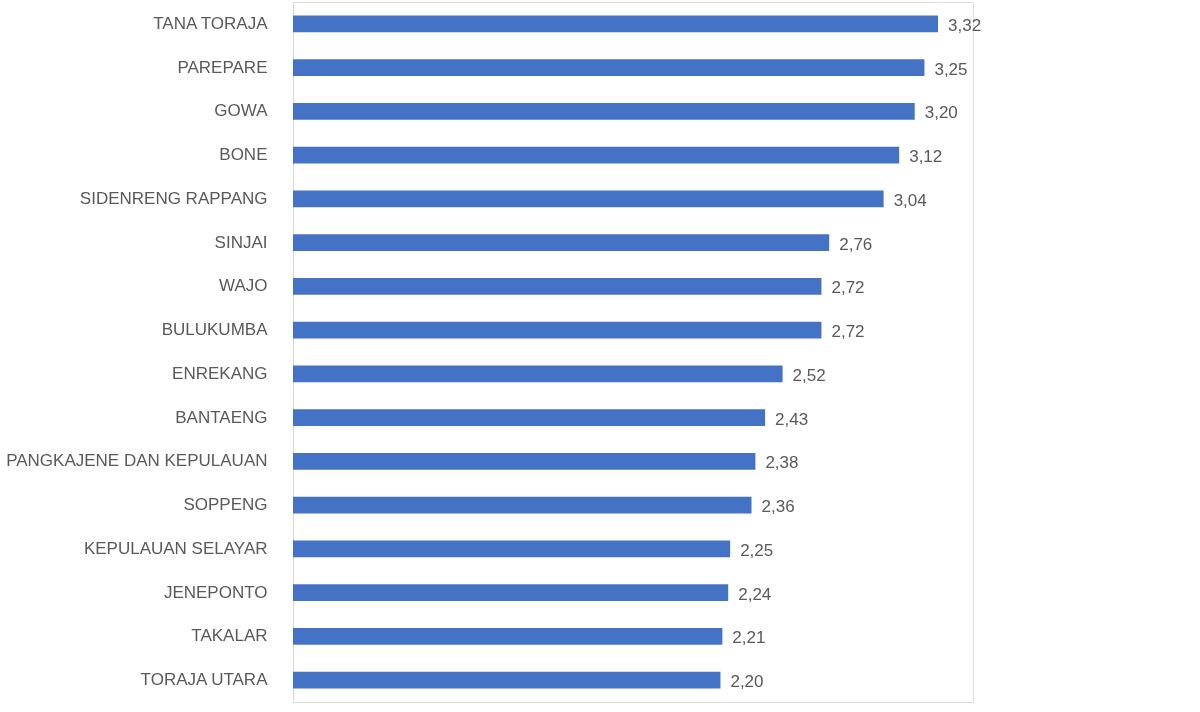  What do you see at coordinates (243, 286) in the screenshot?
I see `y-tick-label: WAJO` at bounding box center [243, 286].